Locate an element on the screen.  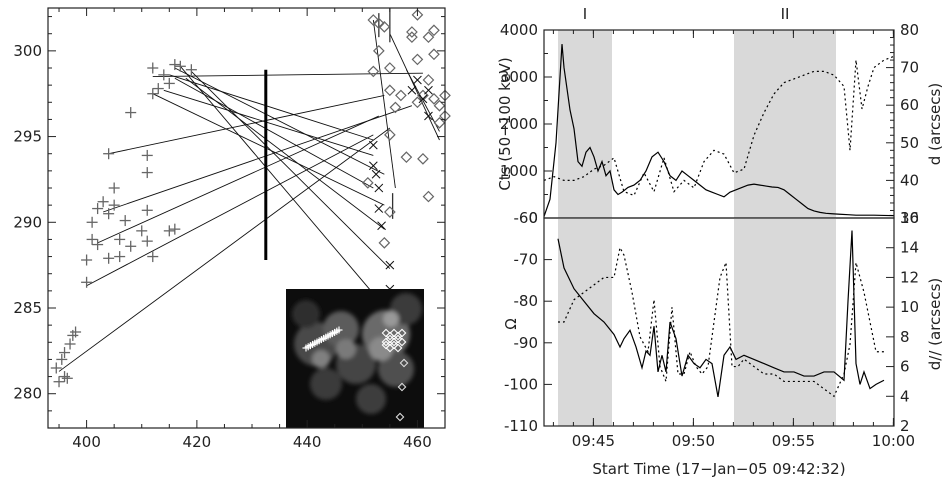
inset-plus-marker is located at coordinates (339, 330).